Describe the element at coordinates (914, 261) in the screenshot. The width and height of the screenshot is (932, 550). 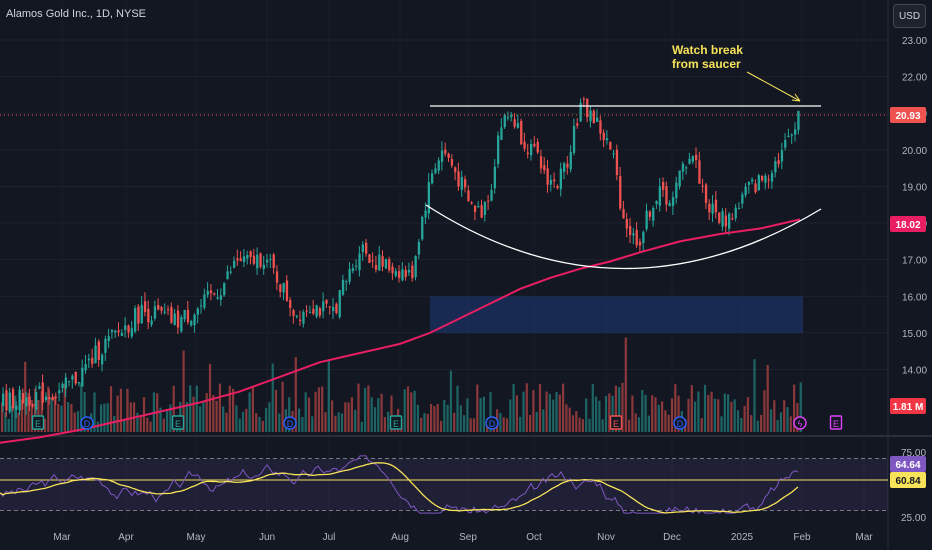
I see `y-tick-label: 17.00` at that location.